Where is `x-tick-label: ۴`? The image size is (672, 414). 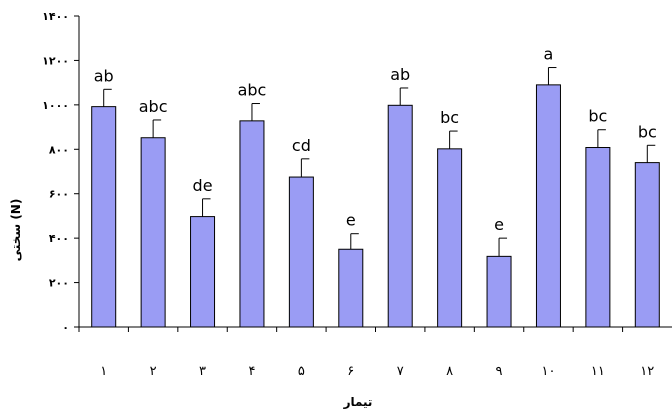
x-tick-label: ۴ is located at coordinates (251, 371).